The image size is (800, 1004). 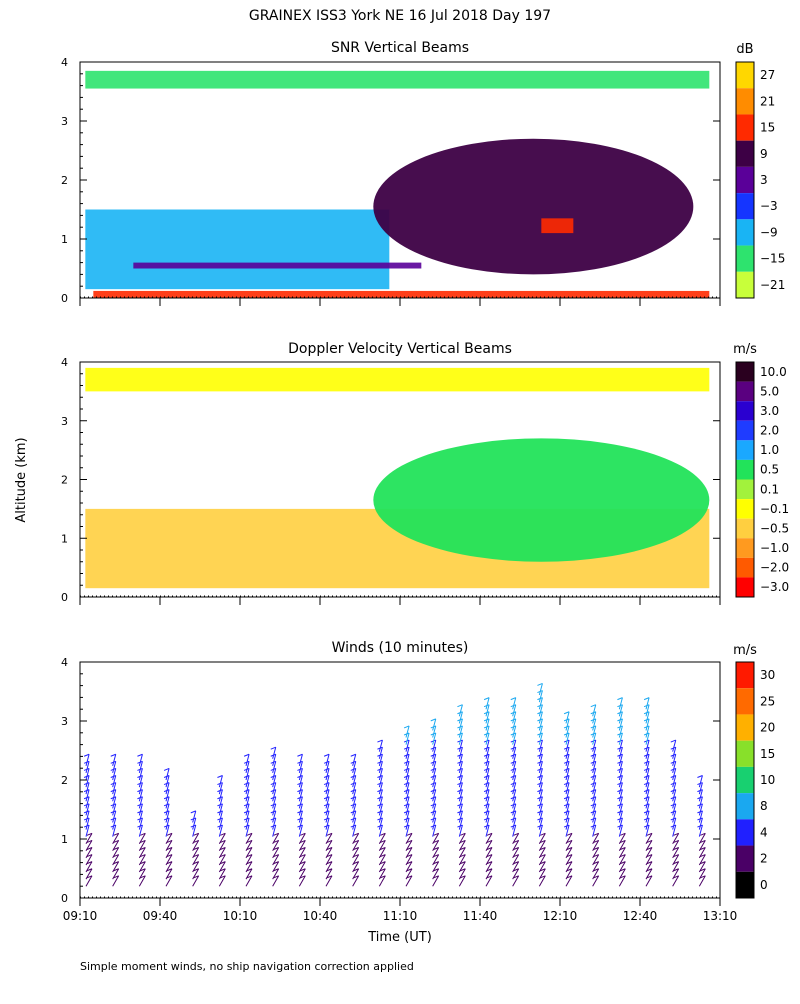 I want to click on colorbar-swatch, so click(x=745, y=75).